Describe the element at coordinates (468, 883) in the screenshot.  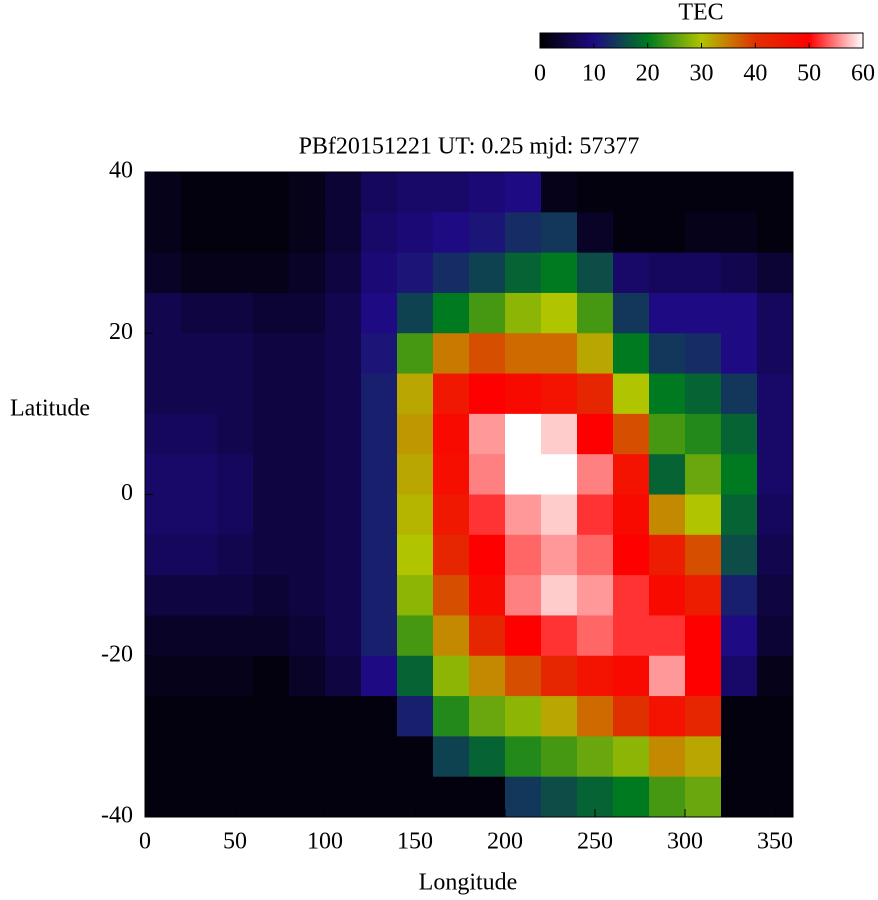
I see `x-axis-label: Longitude` at that location.